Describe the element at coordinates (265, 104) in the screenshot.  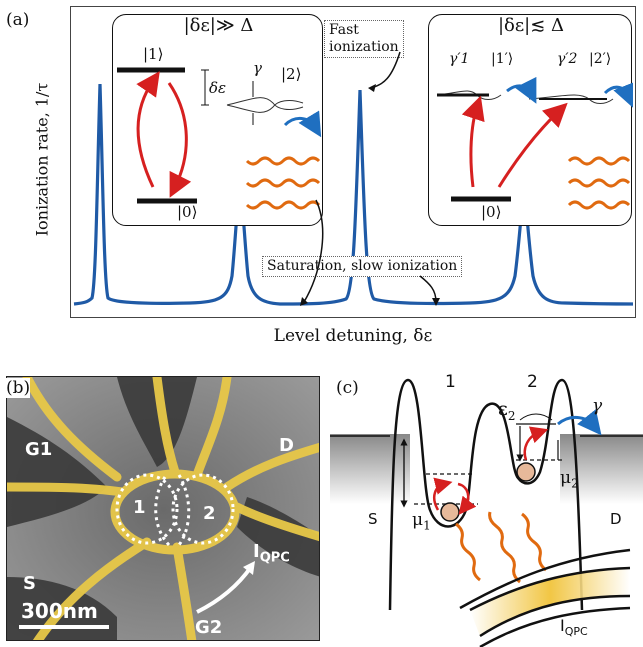
I see `level-2-broadened` at that location.